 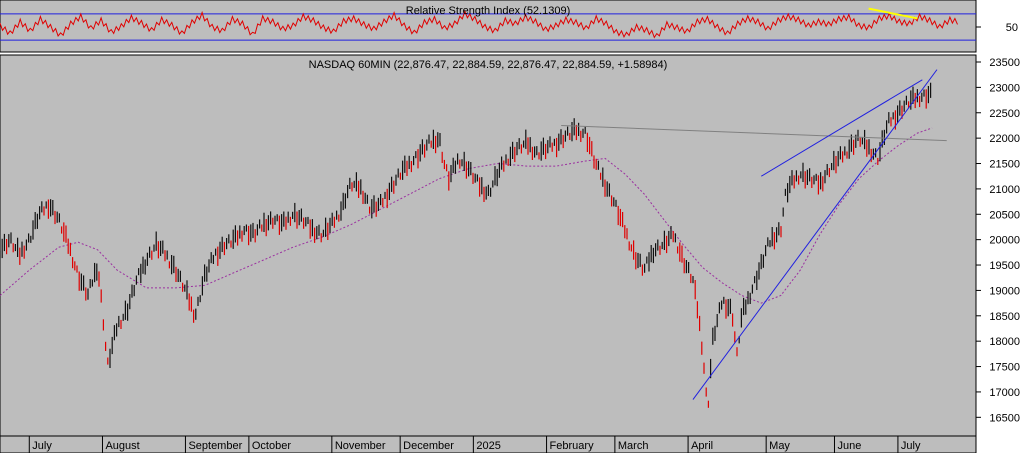 What do you see at coordinates (633, 446) in the screenshot?
I see `x-tick-label: March` at bounding box center [633, 446].